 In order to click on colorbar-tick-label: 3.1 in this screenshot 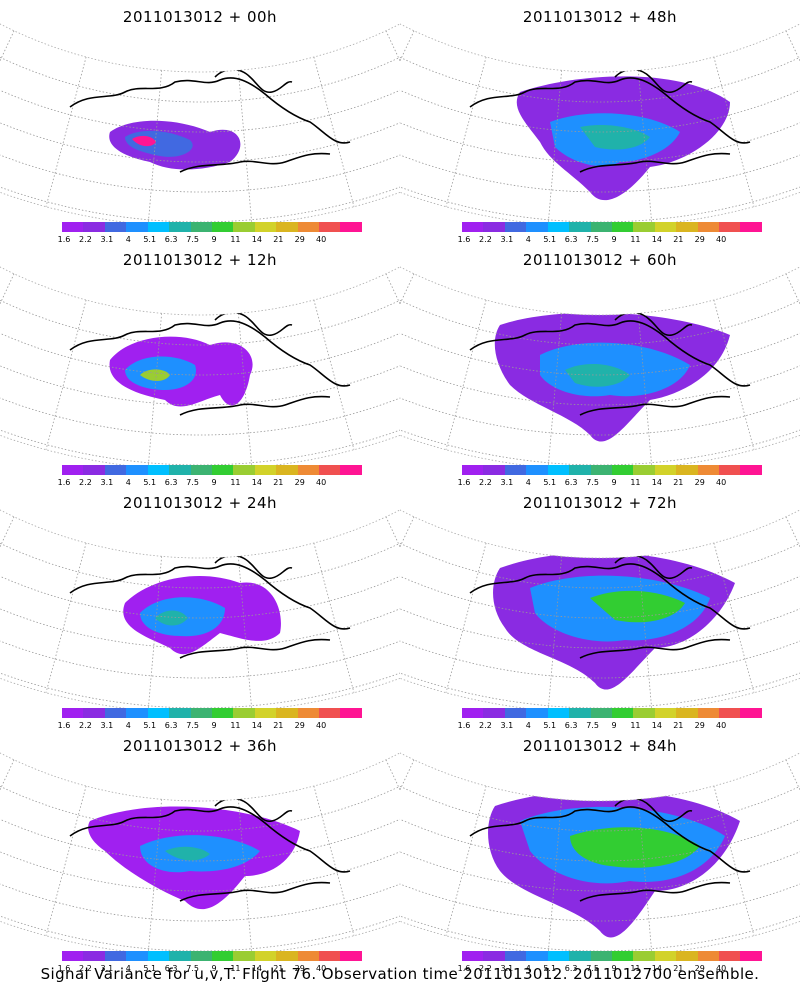, I will do `click(107, 482)`.